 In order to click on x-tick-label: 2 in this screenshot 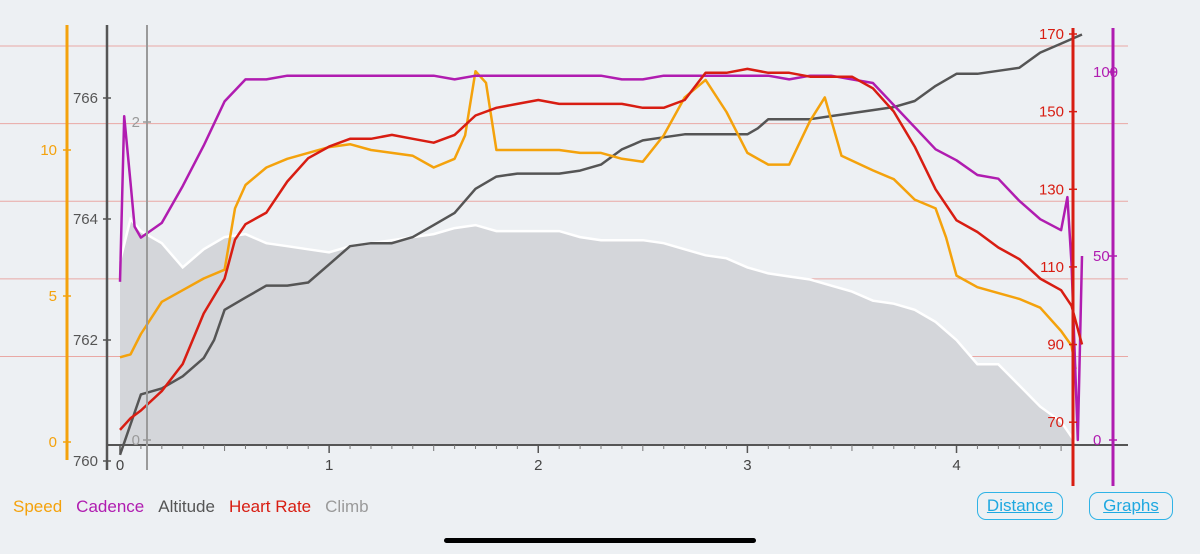, I will do `click(538, 465)`.